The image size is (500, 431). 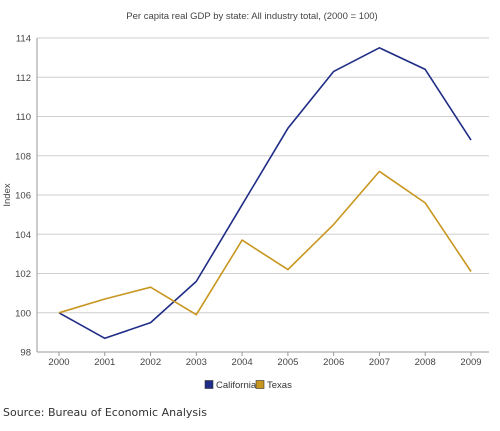 What do you see at coordinates (25, 353) in the screenshot?
I see `y-tick-label: 98` at bounding box center [25, 353].